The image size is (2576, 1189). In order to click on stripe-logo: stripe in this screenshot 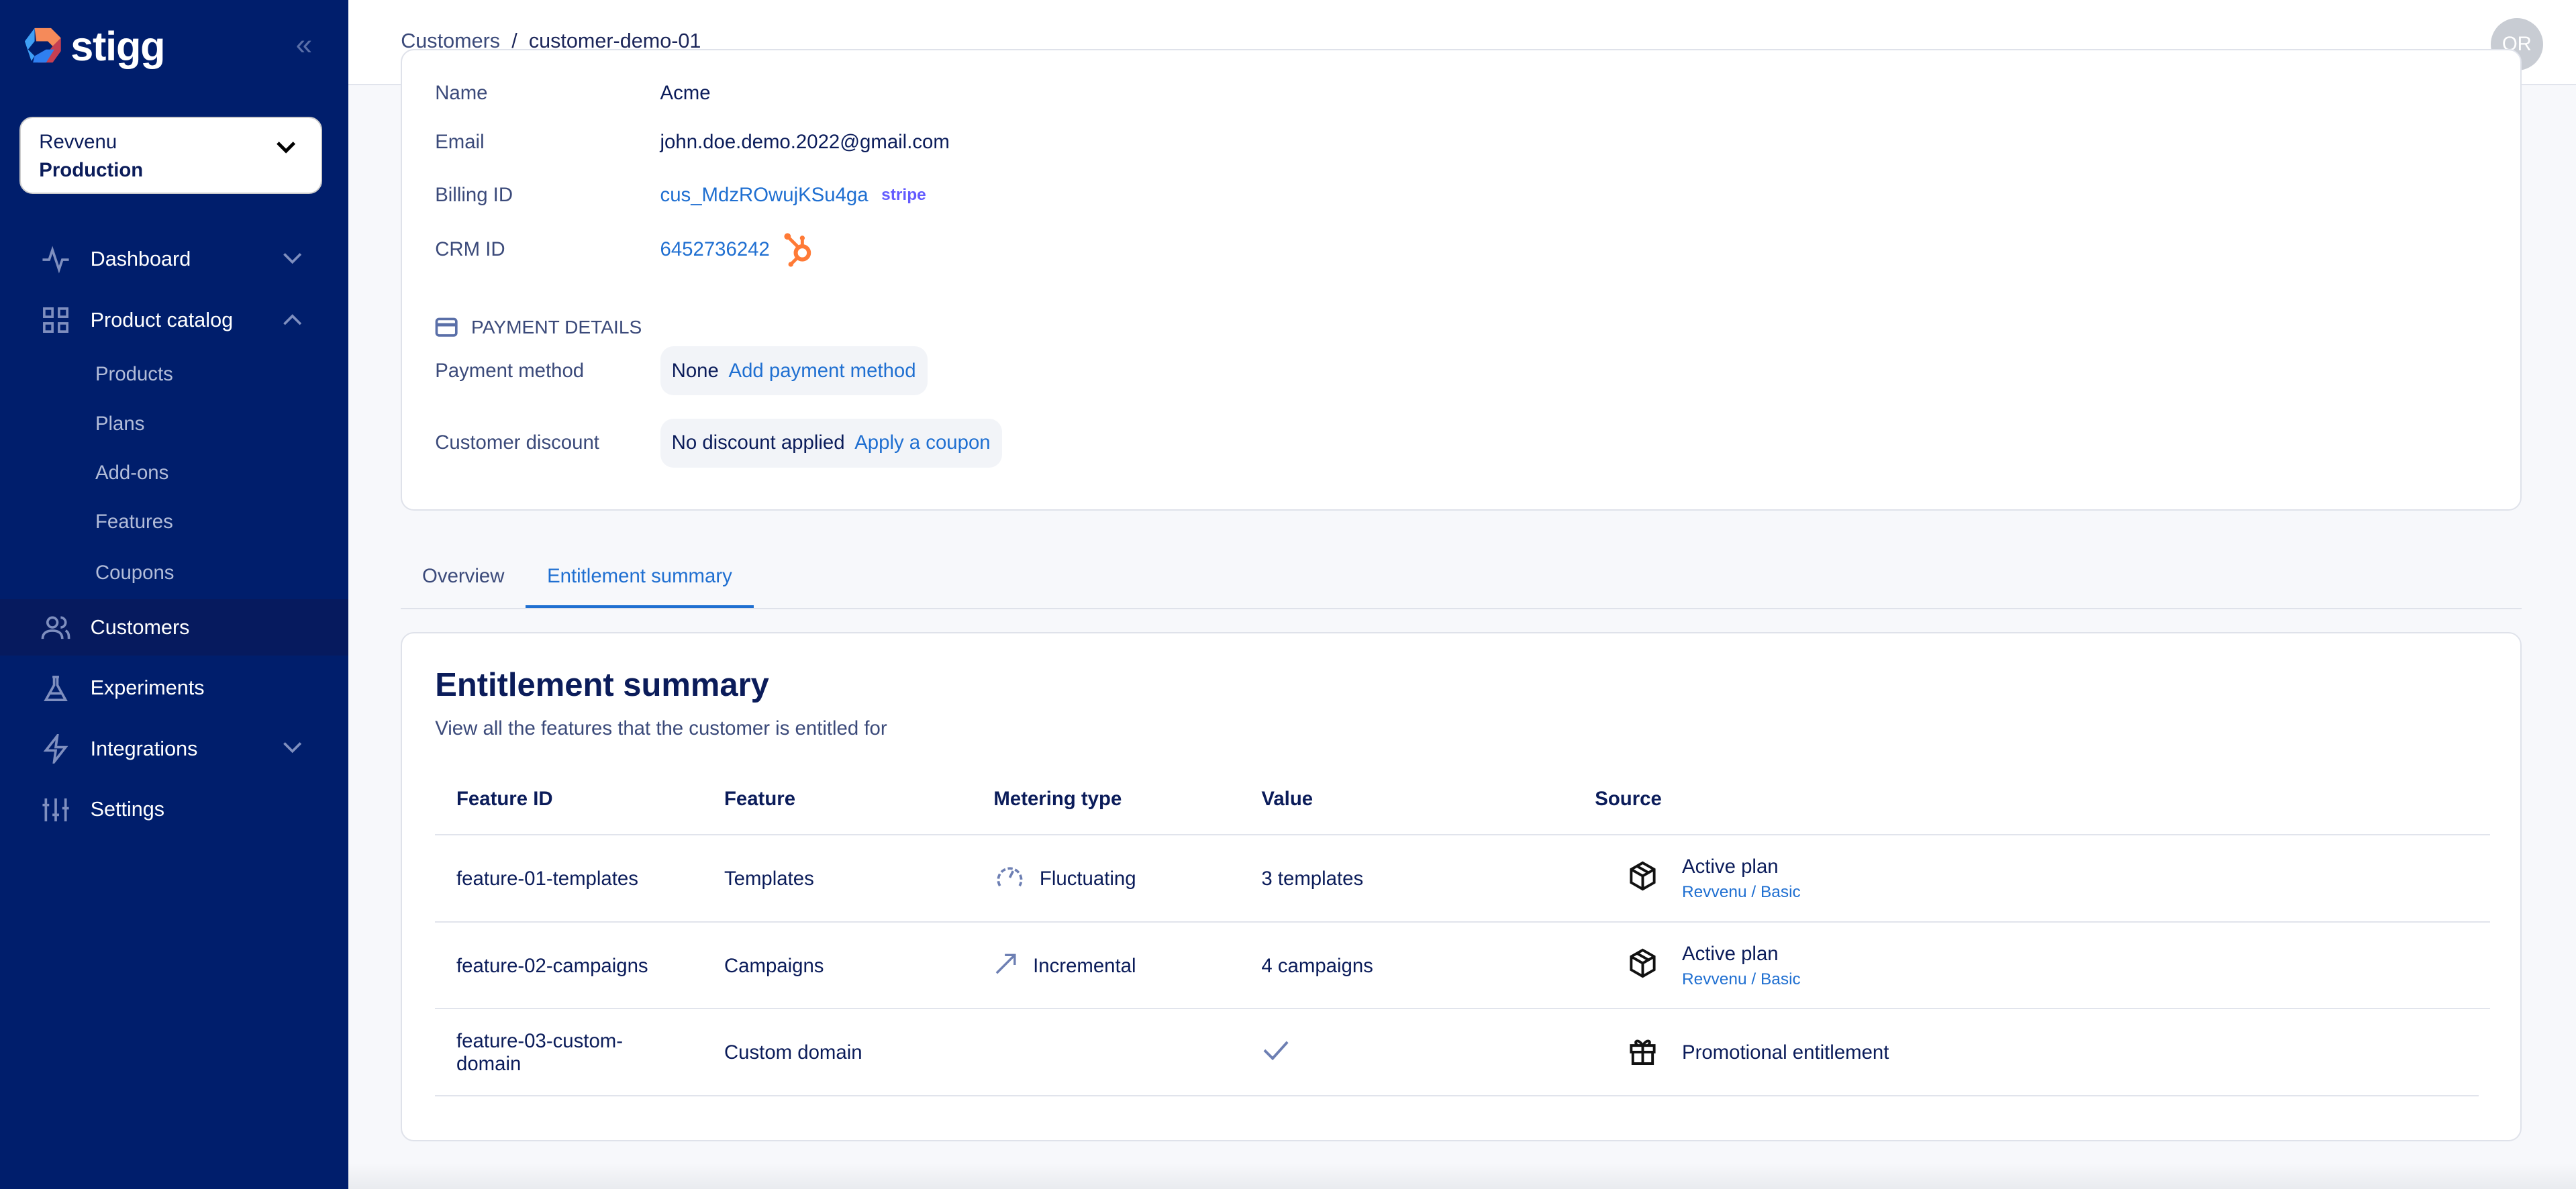, I will do `click(903, 194)`.